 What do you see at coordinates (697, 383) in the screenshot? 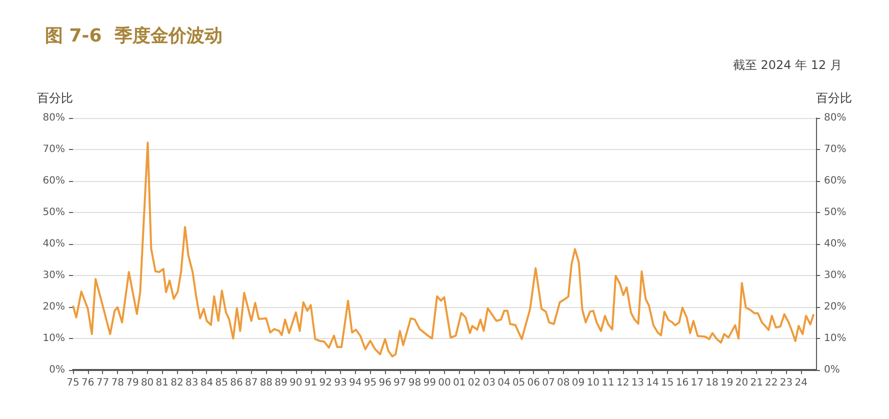
I see `x-tick-label: 17` at bounding box center [697, 383].